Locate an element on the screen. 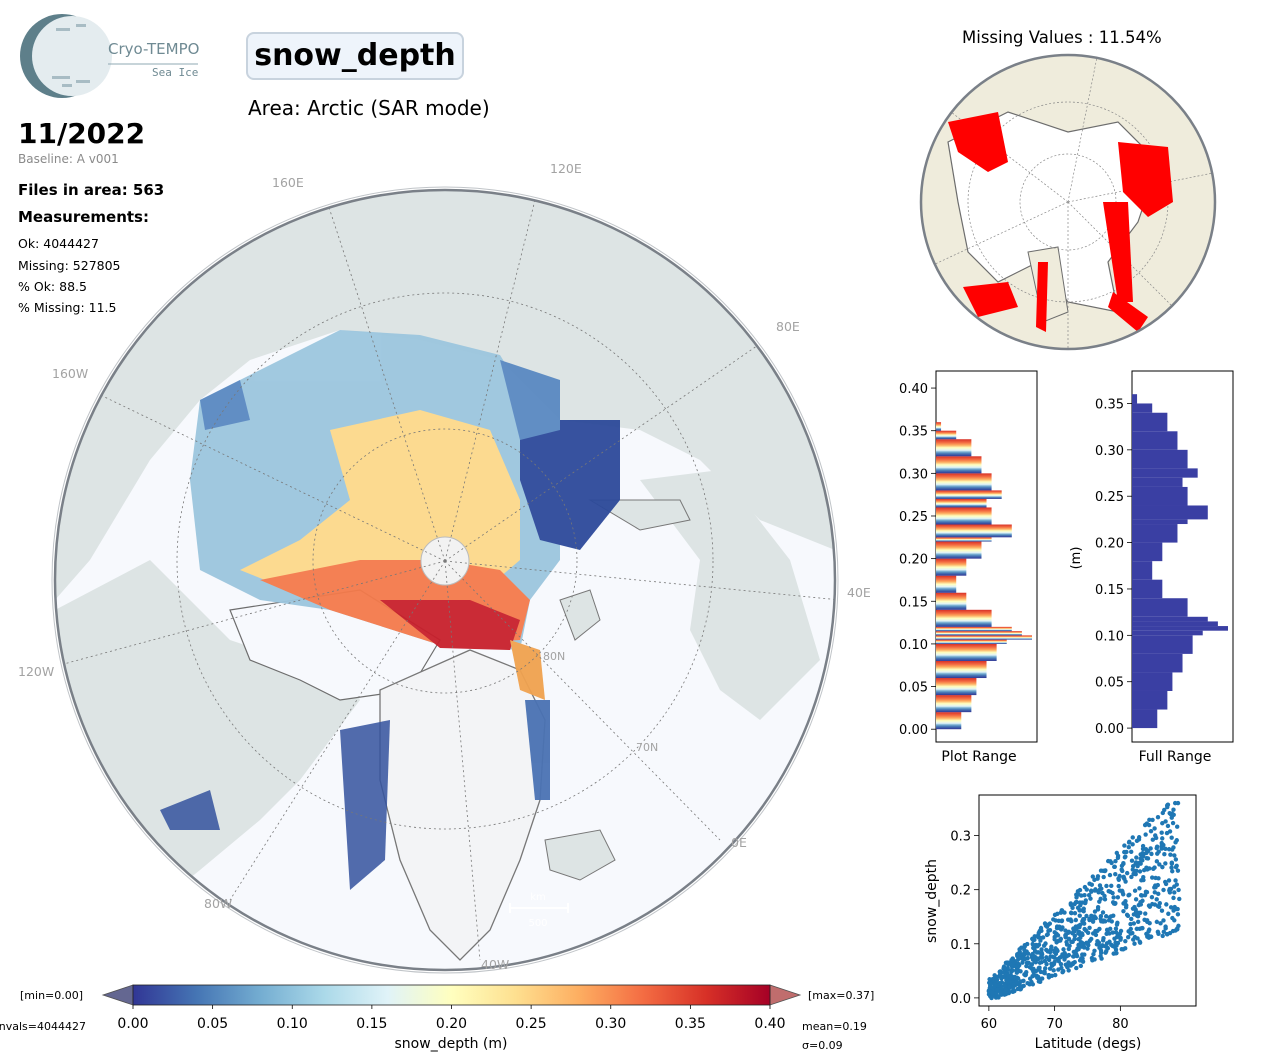 This screenshot has height=1060, width=1272. histogram-ytick-label: 0.15 is located at coordinates (913, 602).